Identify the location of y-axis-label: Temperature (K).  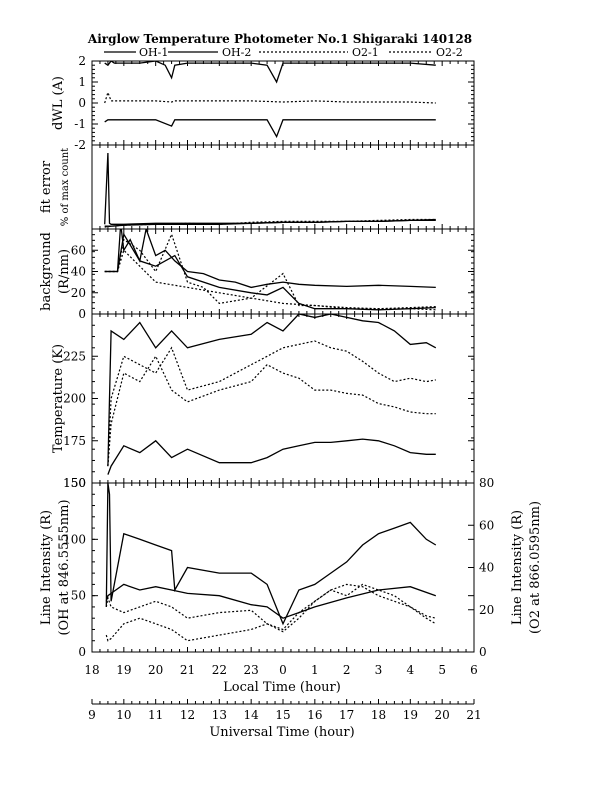
(58, 398).